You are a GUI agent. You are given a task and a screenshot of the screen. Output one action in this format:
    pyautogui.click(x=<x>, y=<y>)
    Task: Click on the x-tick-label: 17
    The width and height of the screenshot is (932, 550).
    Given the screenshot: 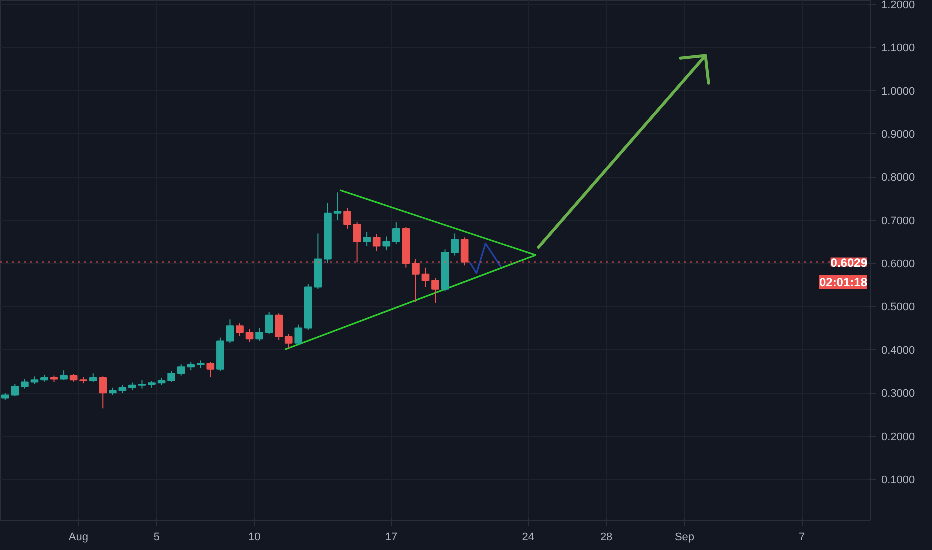 What is the action you would take?
    pyautogui.click(x=391, y=538)
    